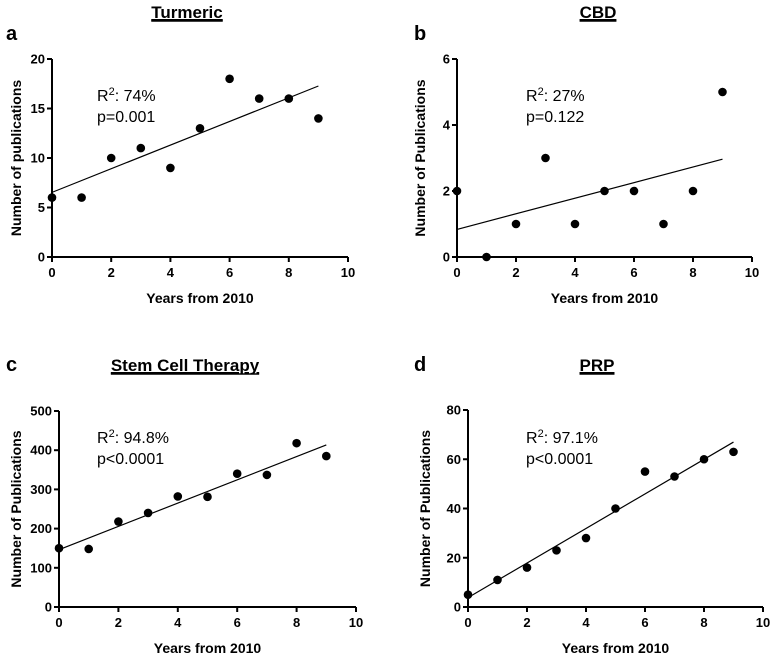 The height and width of the screenshot is (660, 774). What do you see at coordinates (420, 34) in the screenshot?
I see `panel-label: b` at bounding box center [420, 34].